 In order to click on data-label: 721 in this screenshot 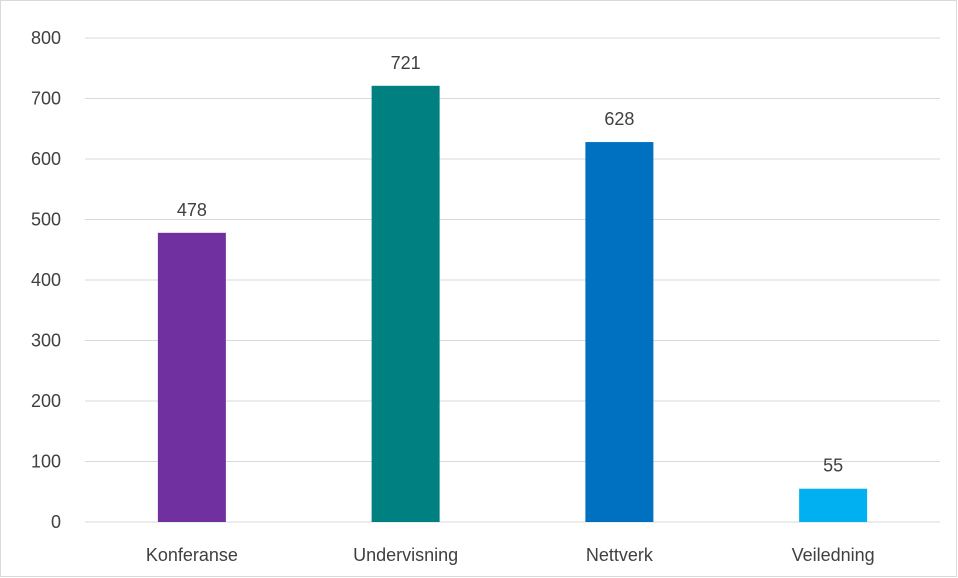, I will do `click(406, 63)`.